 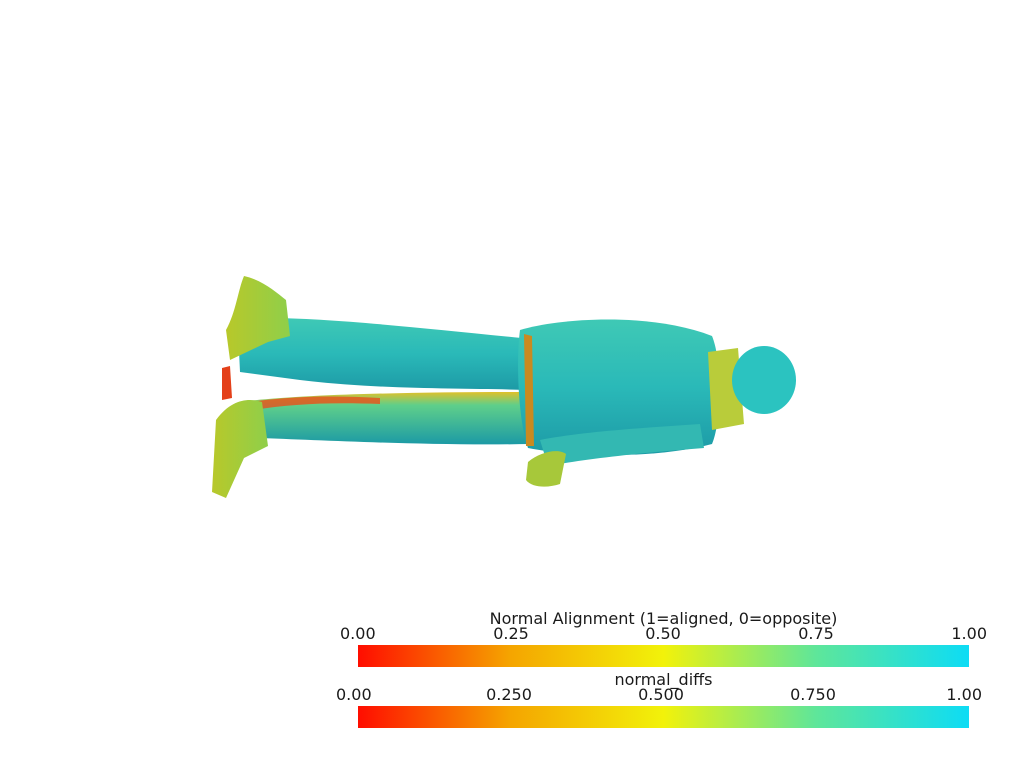 What do you see at coordinates (816, 633) in the screenshot?
I see `colorbar-1-tick-3: 0.75` at bounding box center [816, 633].